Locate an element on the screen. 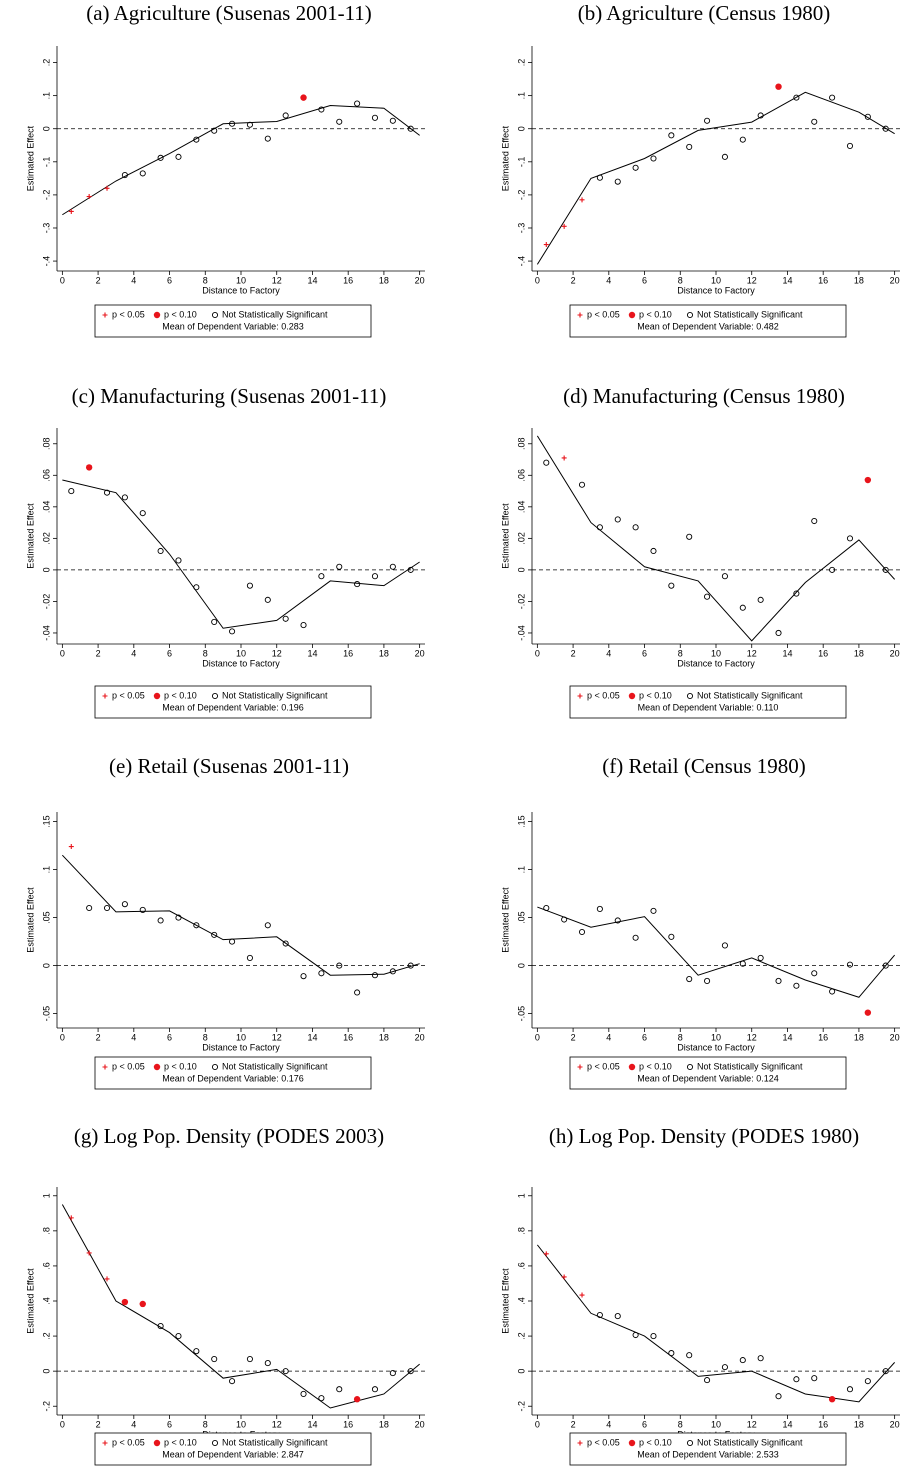 The height and width of the screenshot is (1475, 916). y-tick-label: 1 is located at coordinates (46, 1195).